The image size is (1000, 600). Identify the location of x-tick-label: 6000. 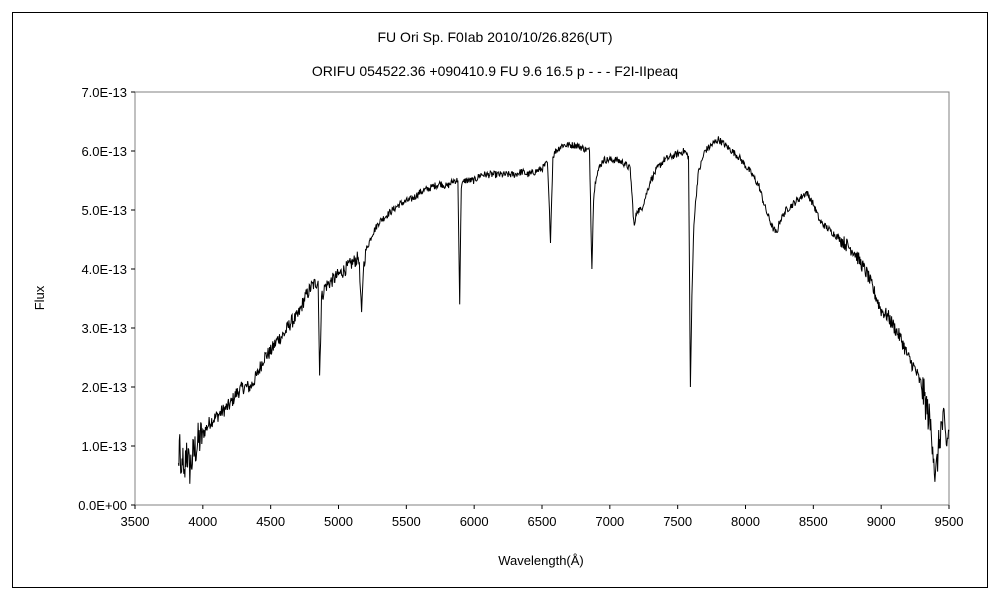
(474, 521).